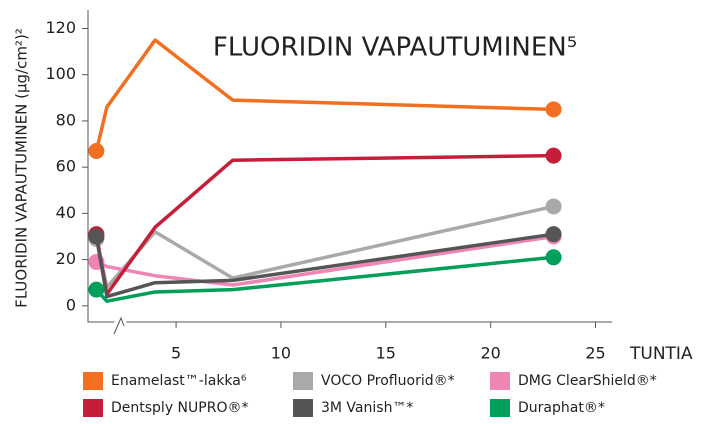  What do you see at coordinates (66, 166) in the screenshot?
I see `y-tick-label: 60` at bounding box center [66, 166].